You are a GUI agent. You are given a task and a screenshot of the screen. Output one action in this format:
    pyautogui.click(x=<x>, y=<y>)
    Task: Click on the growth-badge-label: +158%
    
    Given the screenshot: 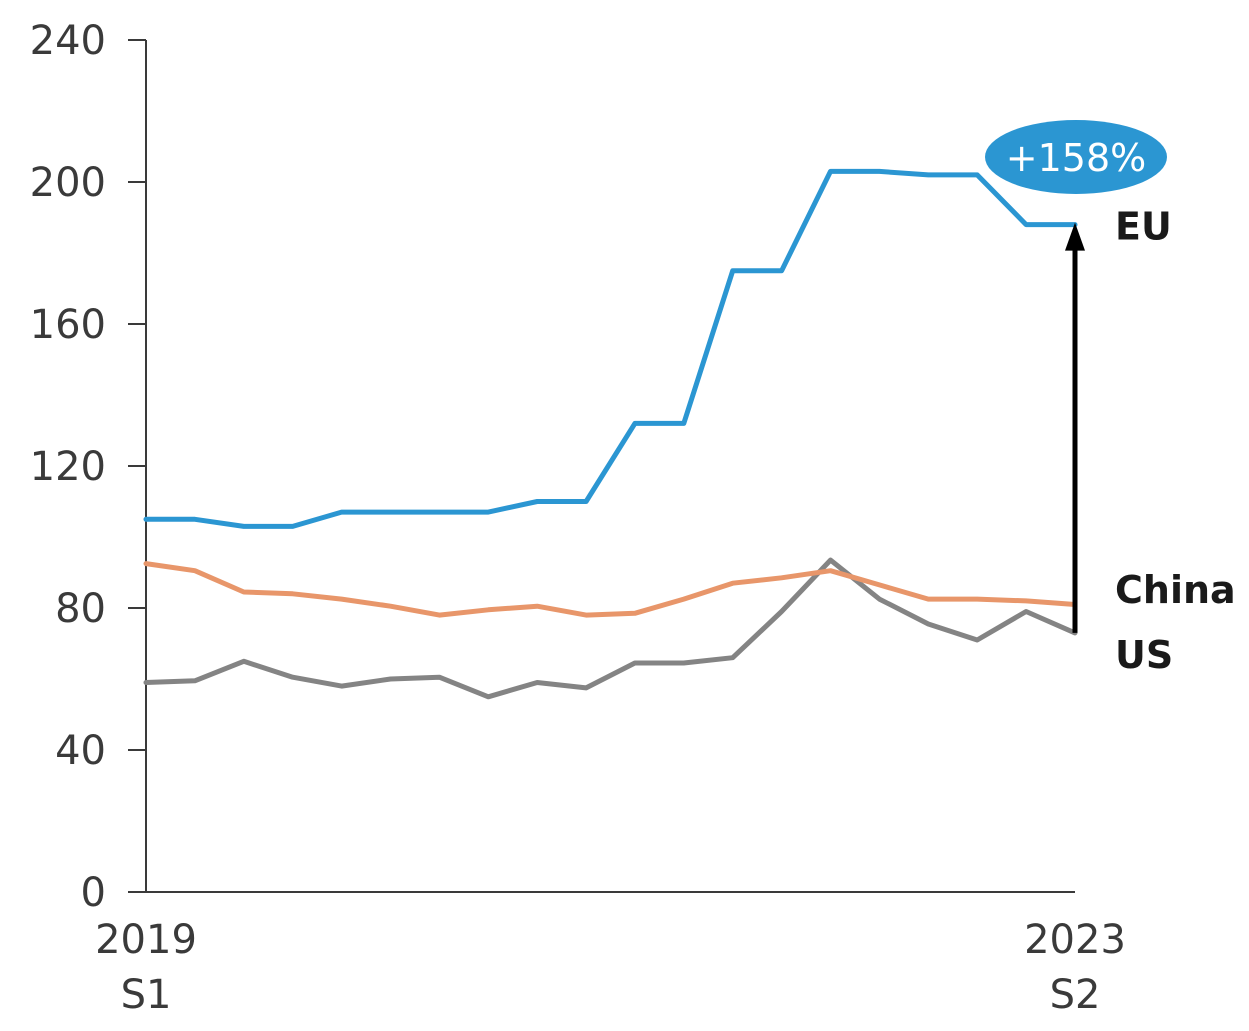 What is the action you would take?
    pyautogui.click(x=1076, y=158)
    